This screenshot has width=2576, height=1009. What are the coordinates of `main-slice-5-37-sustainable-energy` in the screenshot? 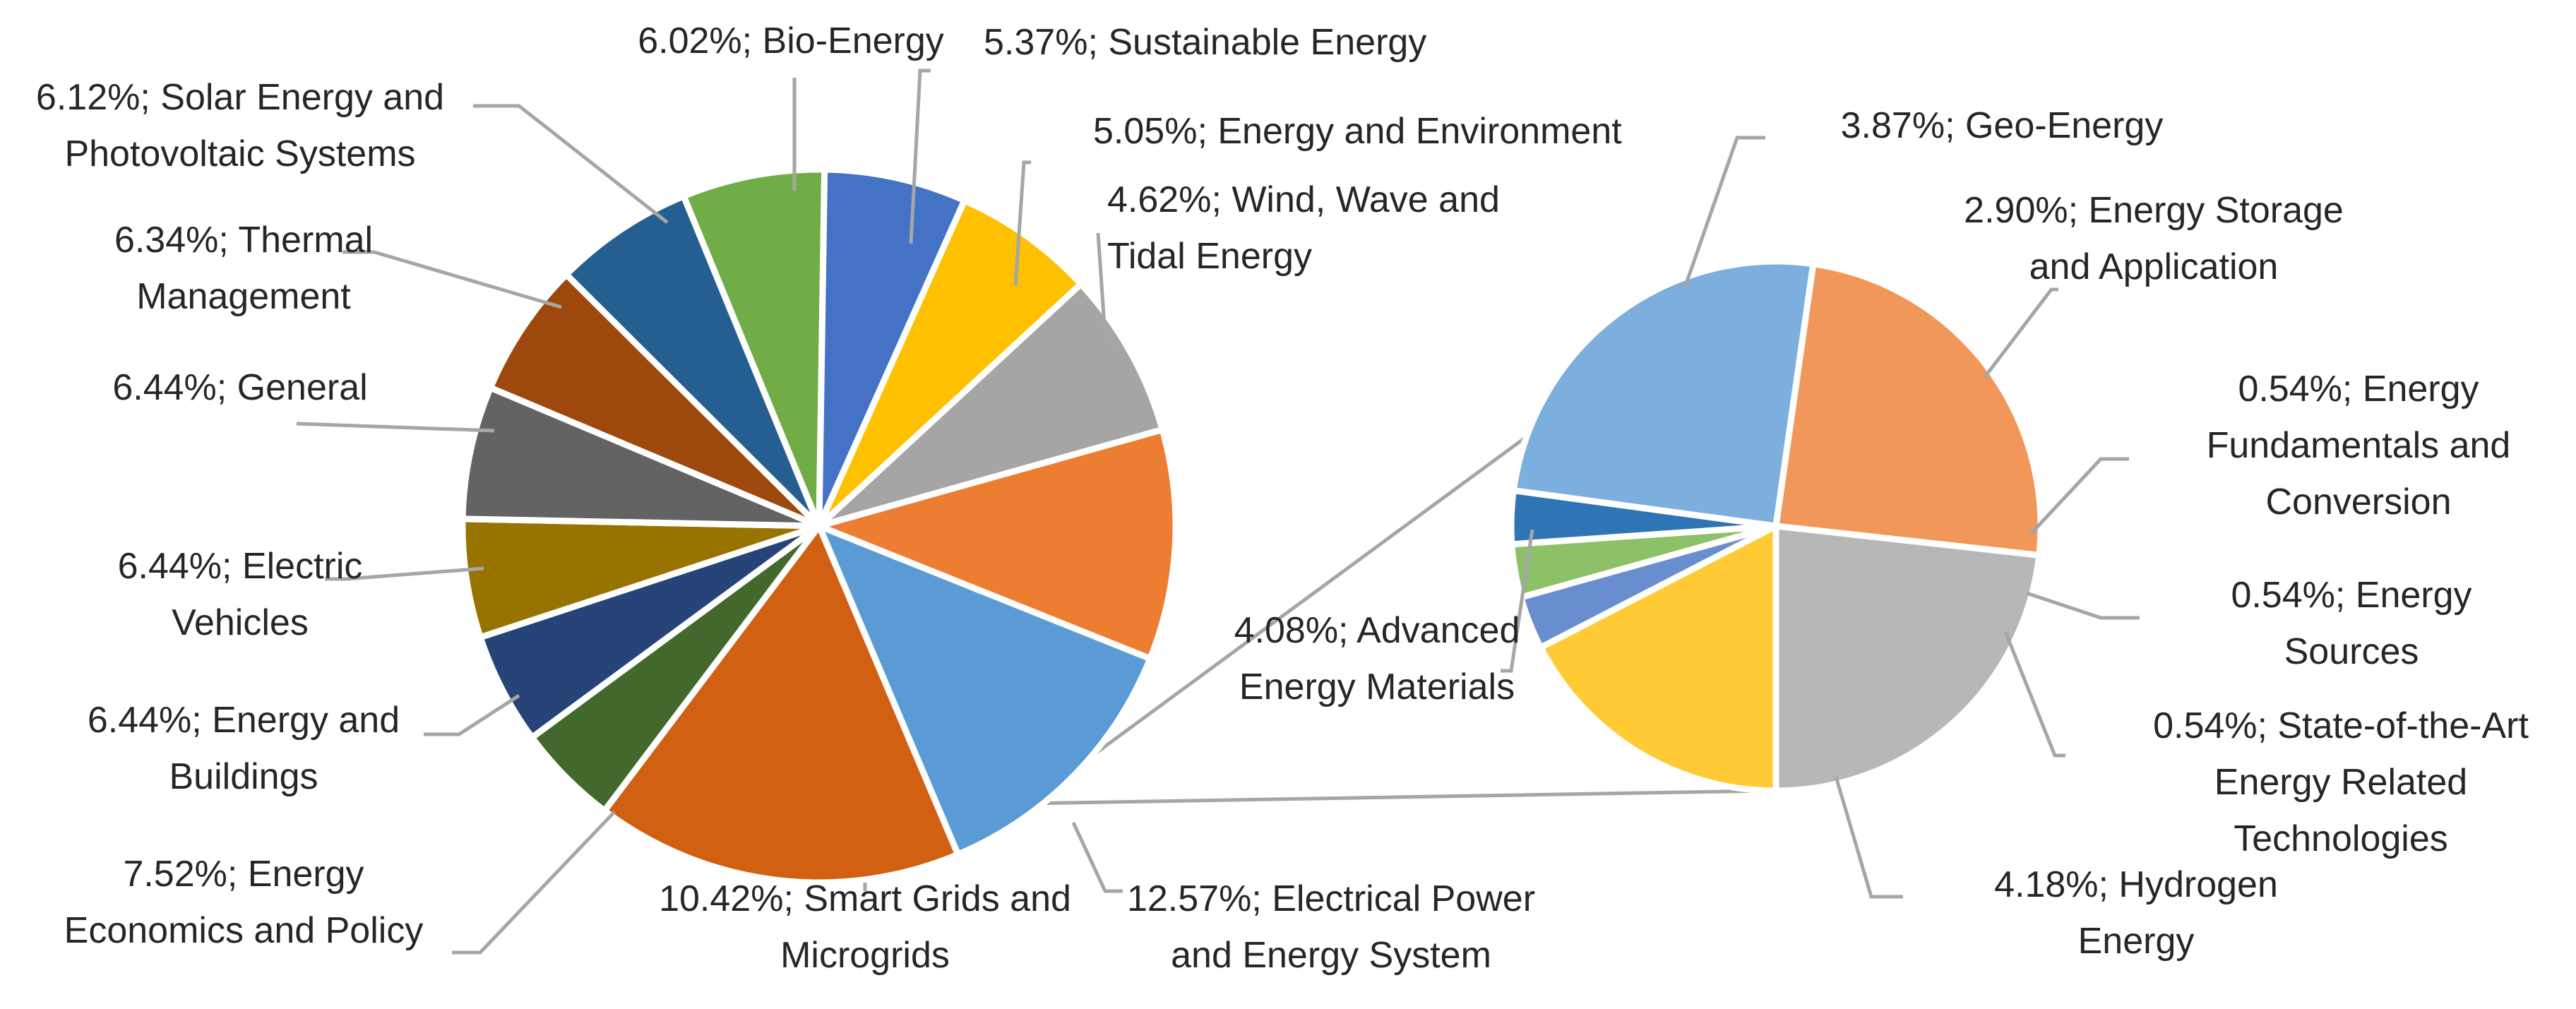 It's located at (641, 578).